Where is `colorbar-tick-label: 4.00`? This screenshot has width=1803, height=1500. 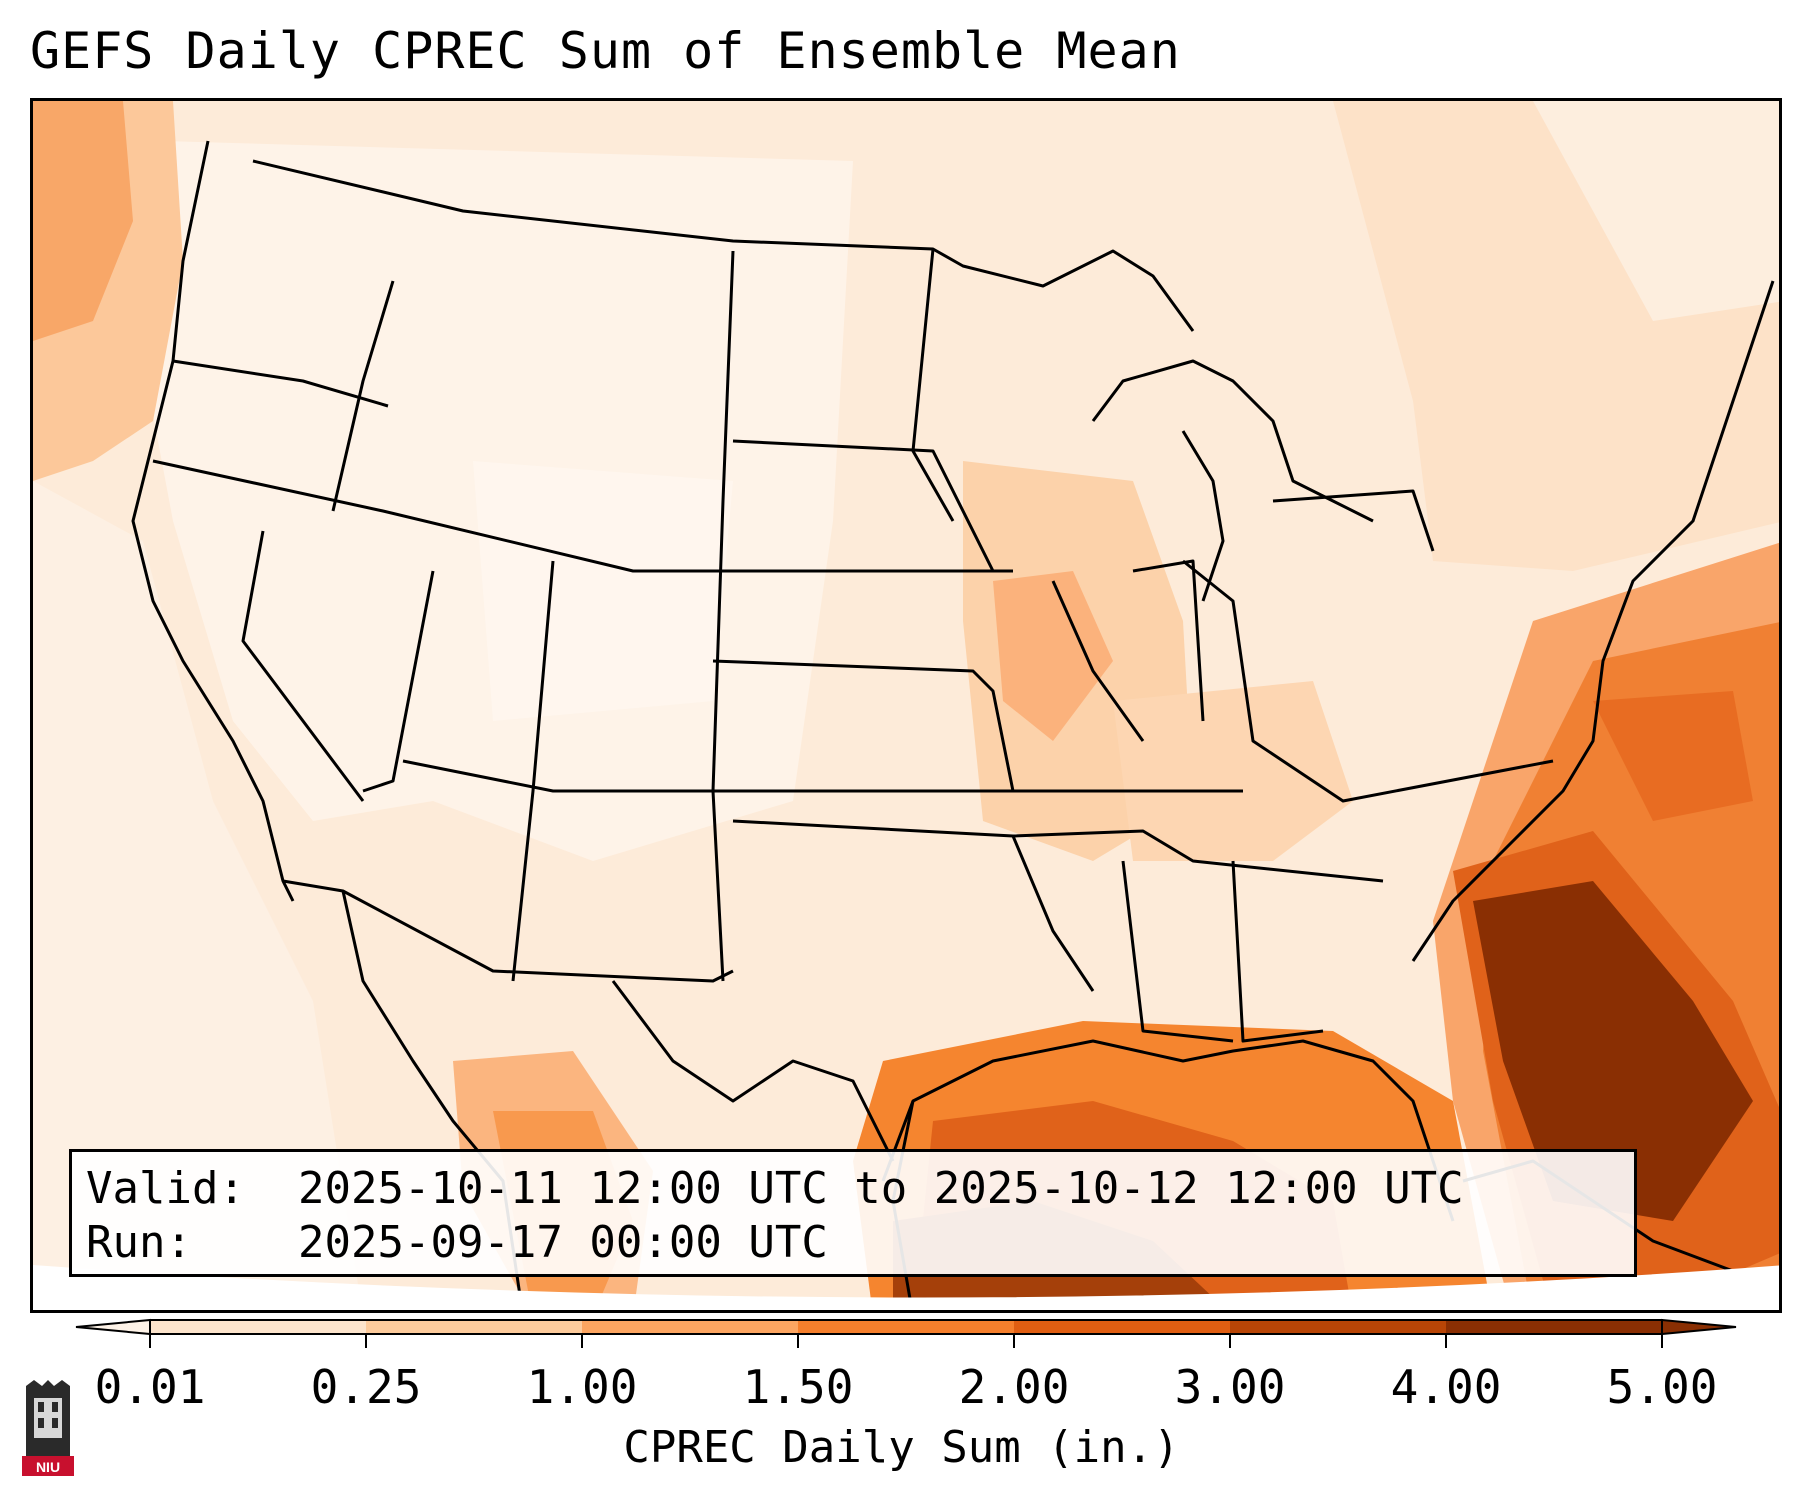 colorbar-tick-label: 4.00 is located at coordinates (1446, 1387).